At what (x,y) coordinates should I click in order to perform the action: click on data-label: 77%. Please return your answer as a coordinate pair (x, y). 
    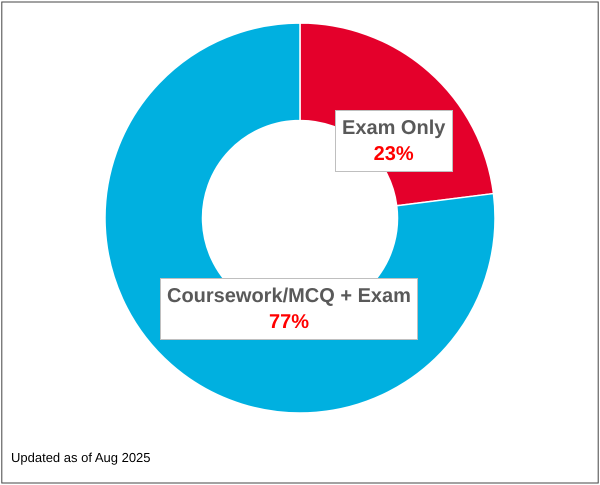
    Looking at the image, I should click on (289, 322).